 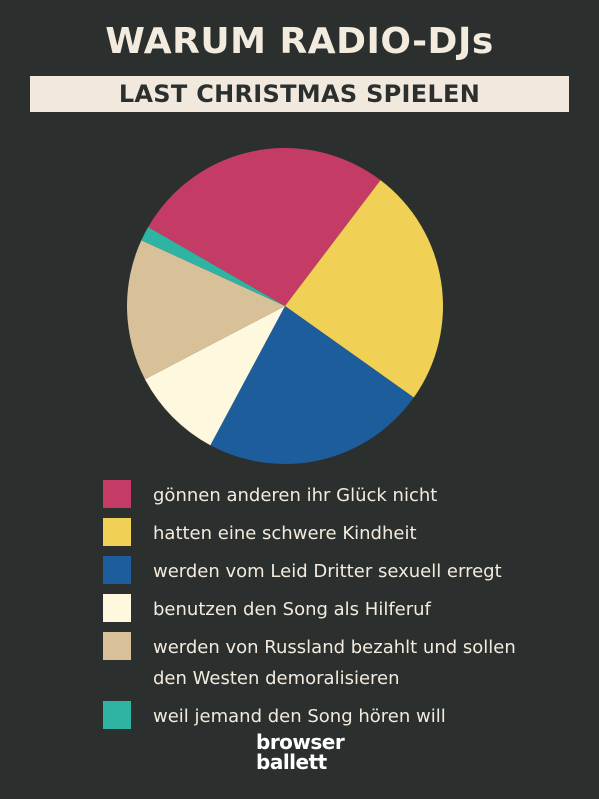 I want to click on logo-line-2: ballett, so click(x=291, y=762).